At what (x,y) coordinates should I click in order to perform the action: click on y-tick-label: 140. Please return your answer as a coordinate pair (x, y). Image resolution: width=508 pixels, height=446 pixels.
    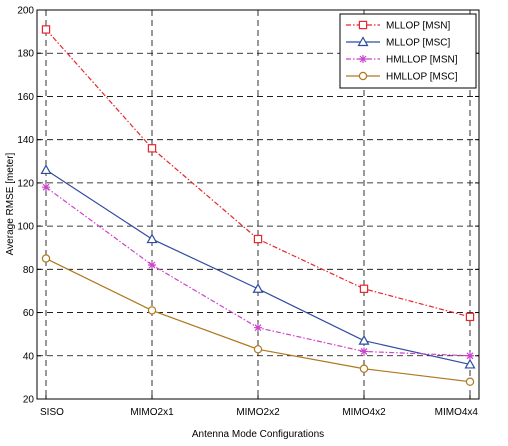
    Looking at the image, I should click on (25, 140).